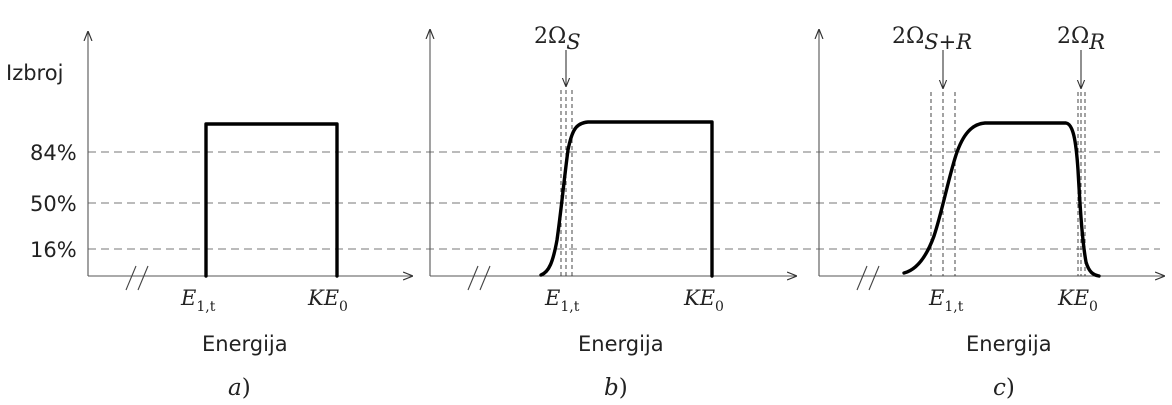  I want to click on panel-c-distribution-curve, so click(1001, 199).